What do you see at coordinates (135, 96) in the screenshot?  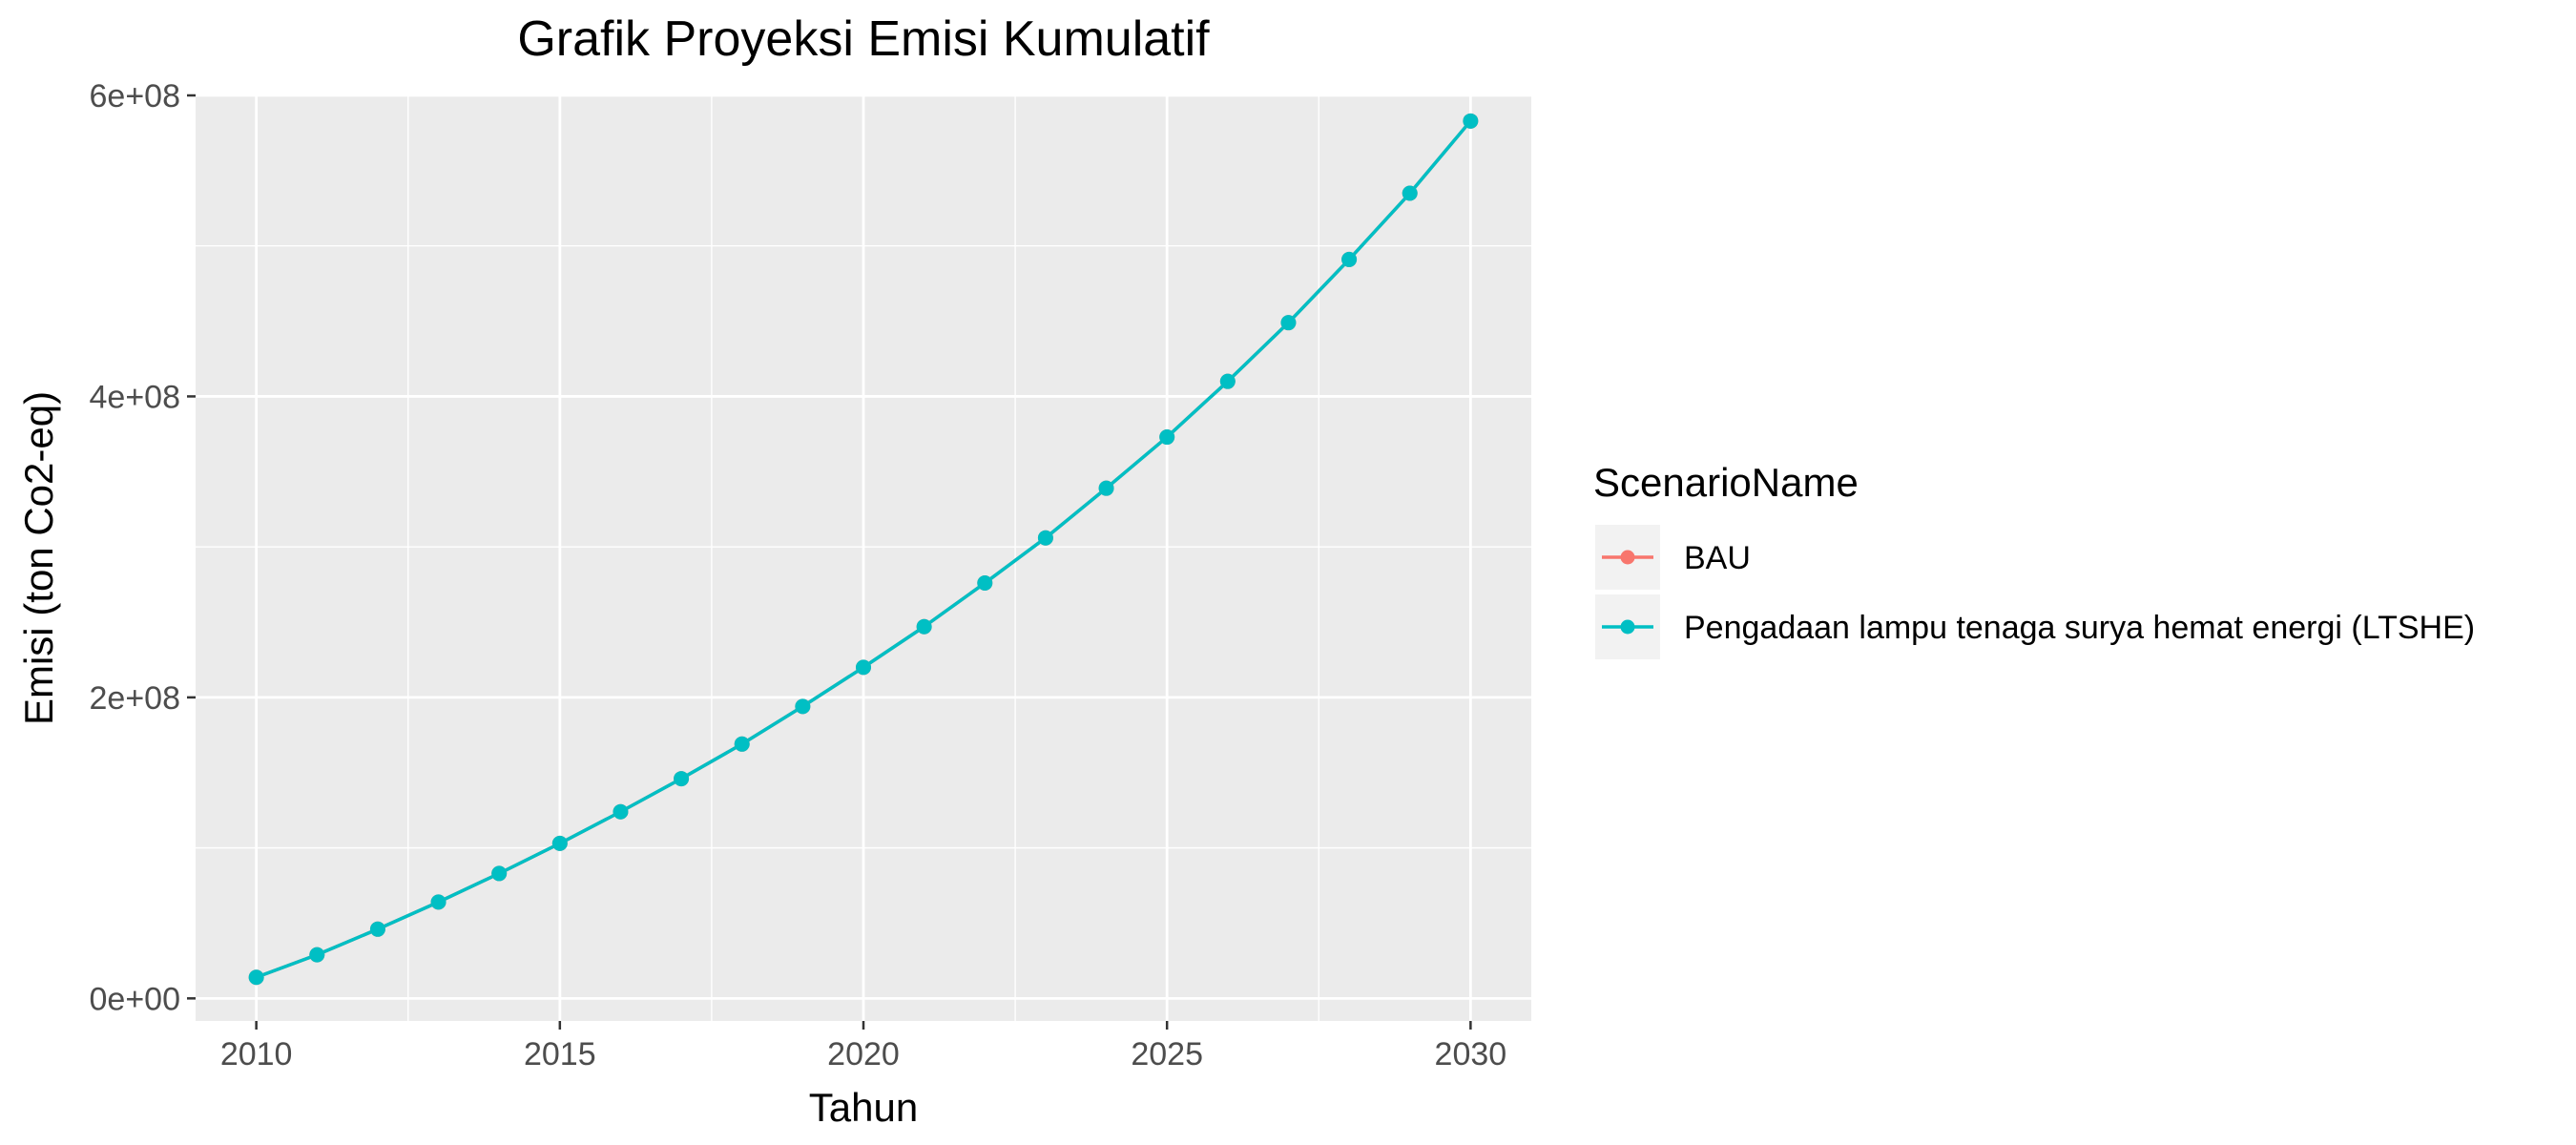 I see `y-tick-label: 6e+08` at bounding box center [135, 96].